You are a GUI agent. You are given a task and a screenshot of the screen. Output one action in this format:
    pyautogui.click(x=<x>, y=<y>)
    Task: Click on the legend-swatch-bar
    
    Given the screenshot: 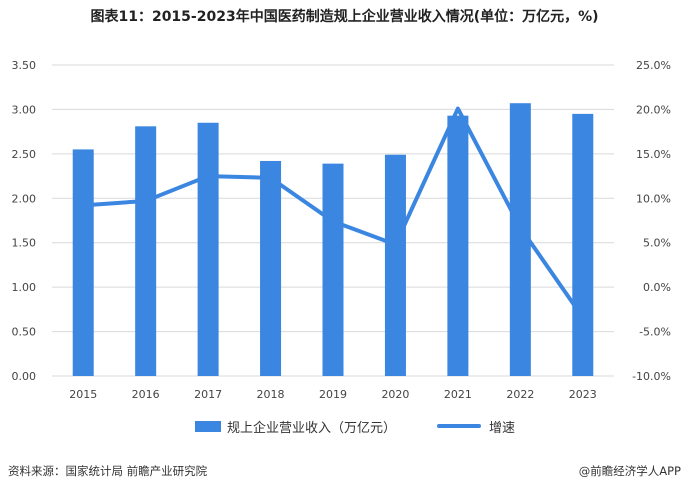 What is the action you would take?
    pyautogui.click(x=208, y=426)
    